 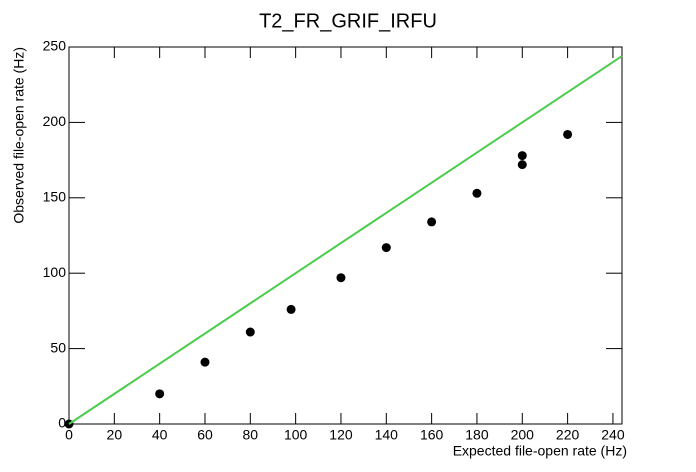 I want to click on y-tick-label: 50, so click(x=58, y=347).